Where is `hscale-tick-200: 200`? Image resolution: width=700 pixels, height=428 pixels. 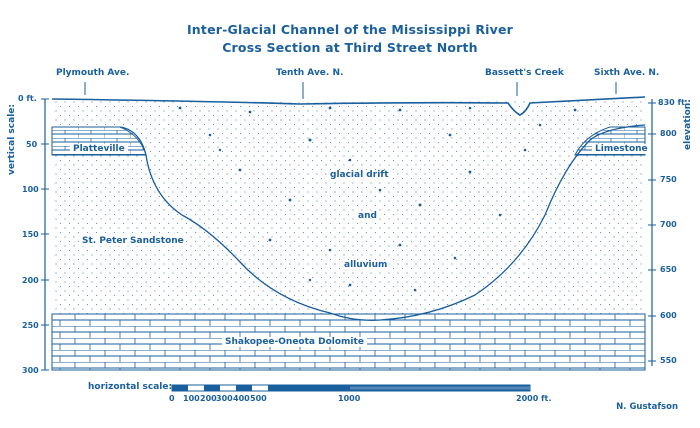 hscale-tick-200: 200 is located at coordinates (208, 398).